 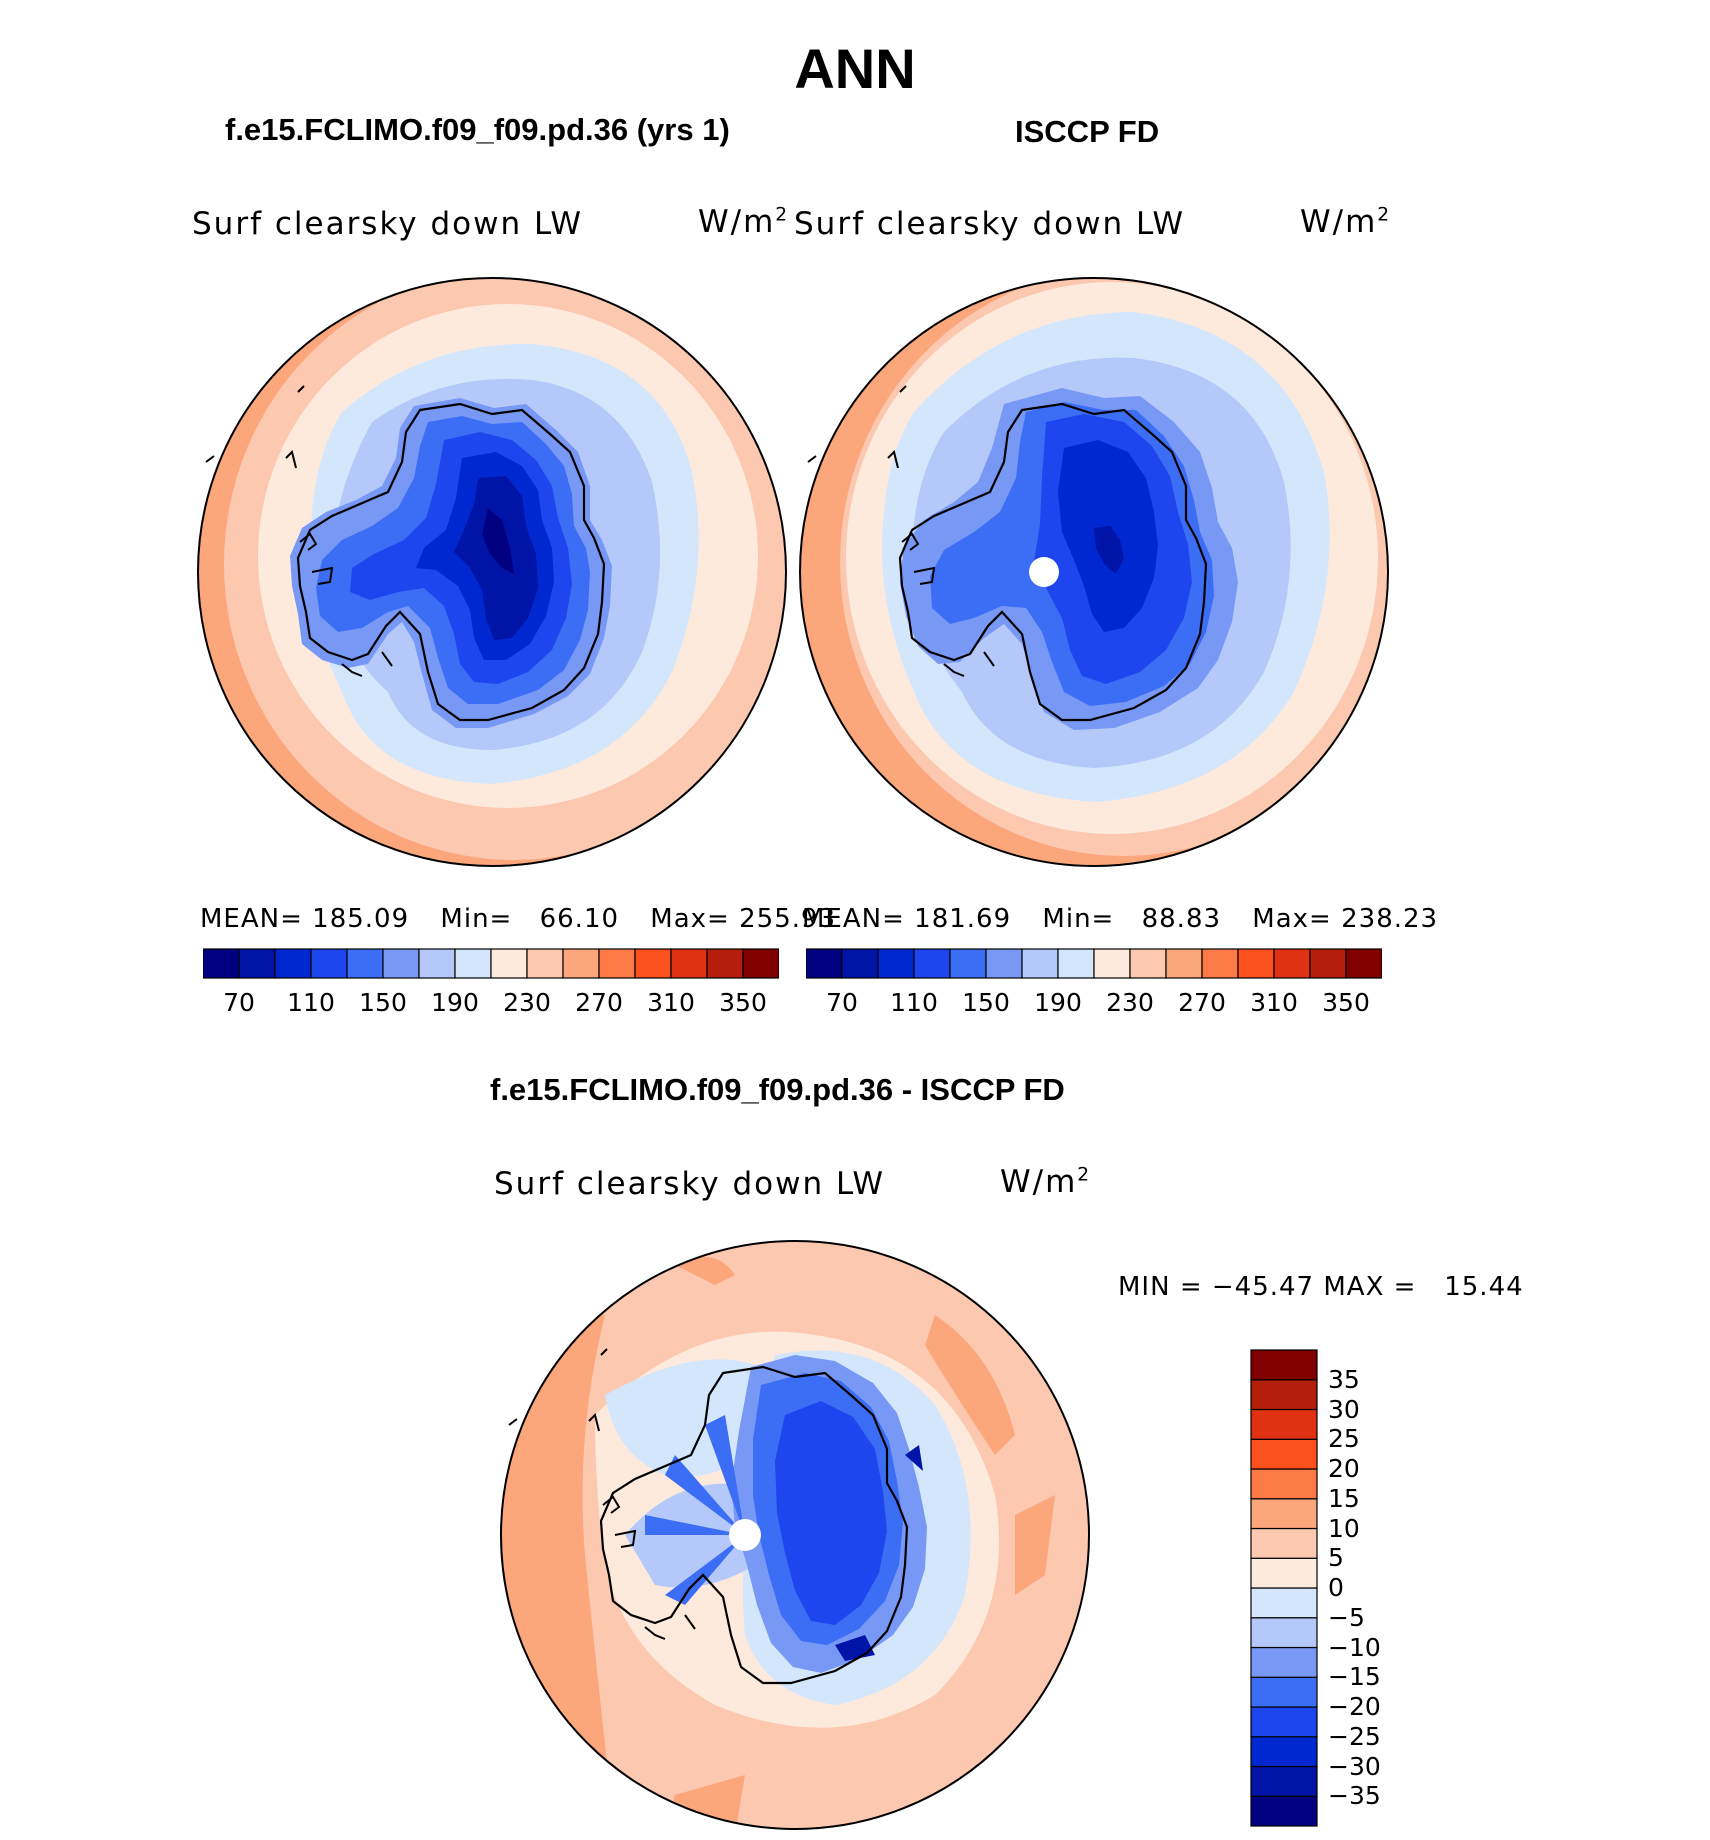 What do you see at coordinates (1344, 1468) in the screenshot?
I see `colorbar-tick-label: 20` at bounding box center [1344, 1468].